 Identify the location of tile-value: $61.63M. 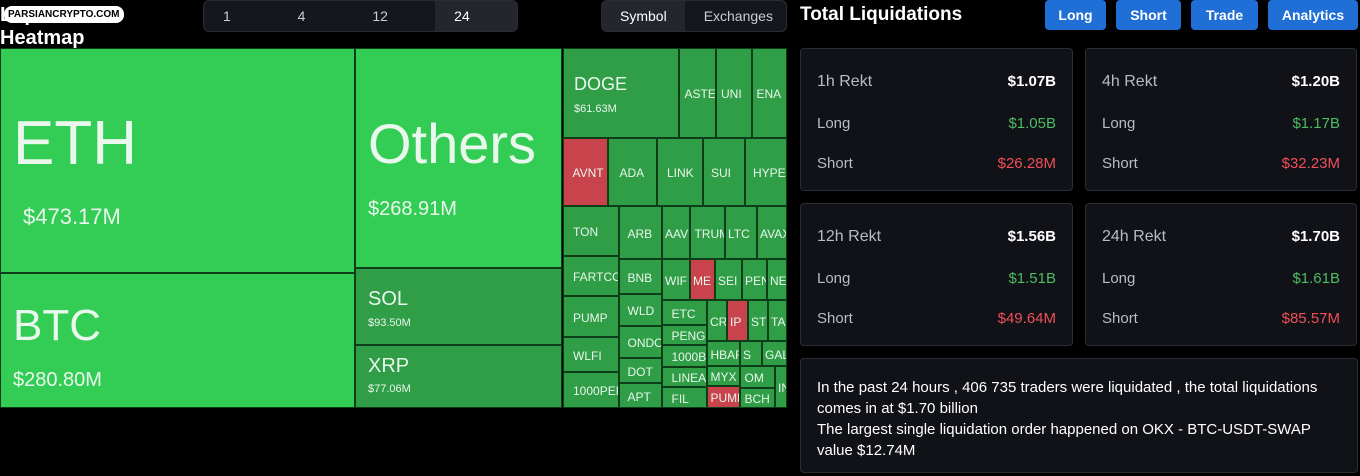
(595, 109).